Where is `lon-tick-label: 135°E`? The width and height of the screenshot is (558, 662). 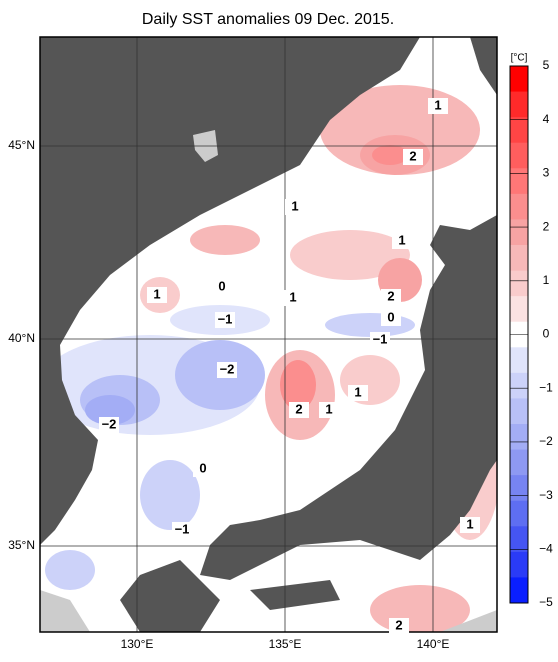 lon-tick-label: 135°E is located at coordinates (285, 644).